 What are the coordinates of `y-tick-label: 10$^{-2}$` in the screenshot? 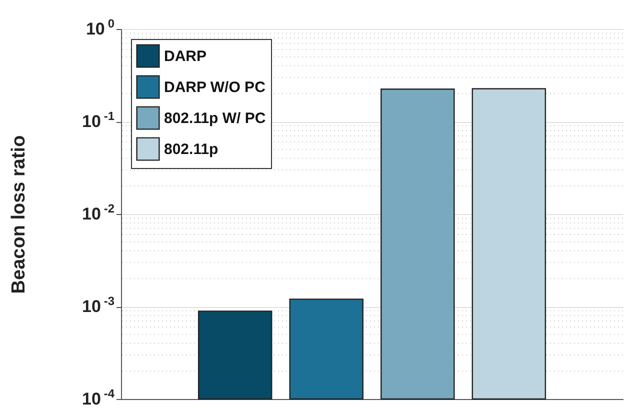 It's located at (98, 213).